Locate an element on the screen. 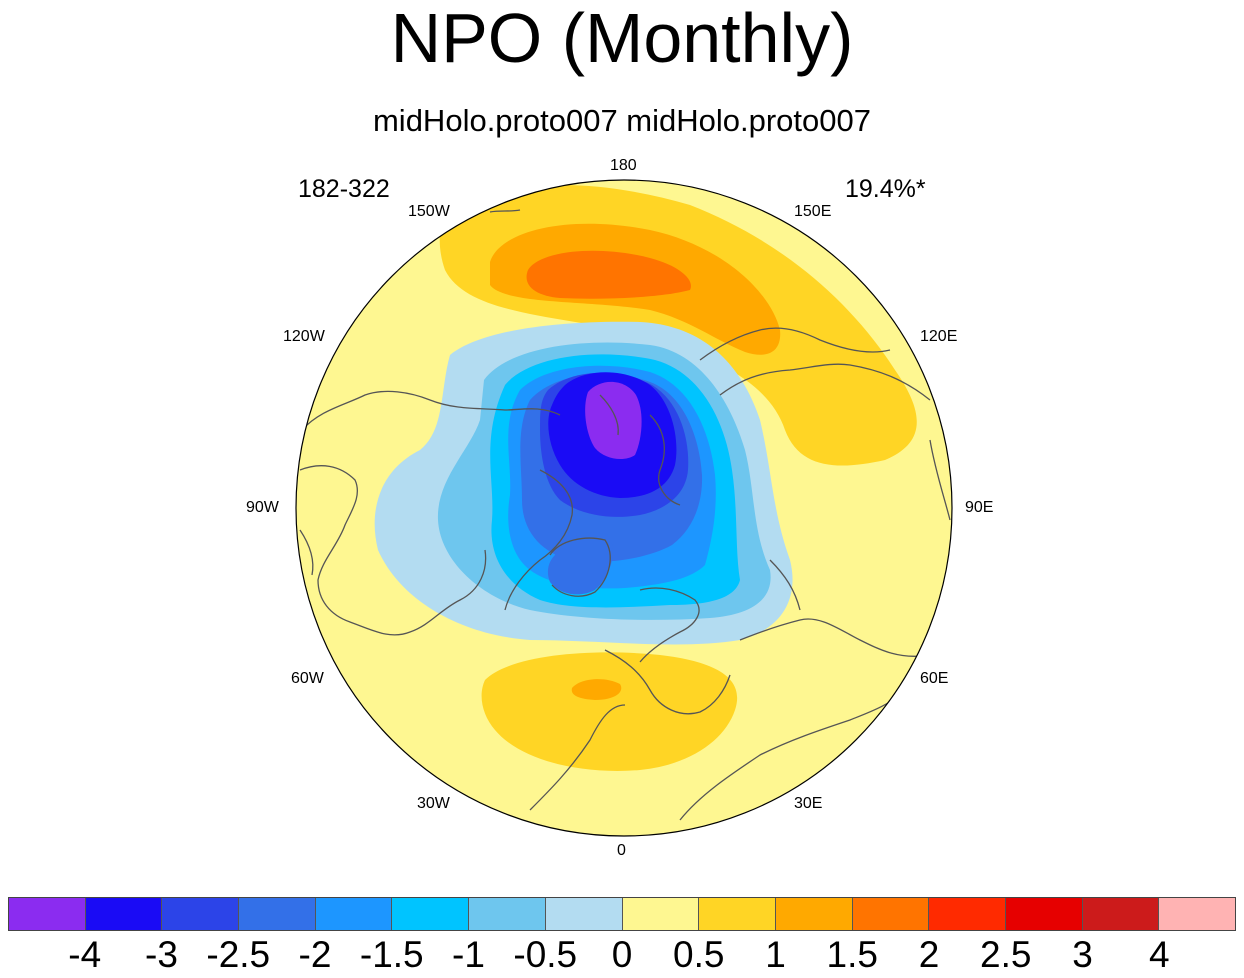 Image resolution: width=1244 pixels, height=978 pixels. colorbar-tick-label: 2 is located at coordinates (929, 954).